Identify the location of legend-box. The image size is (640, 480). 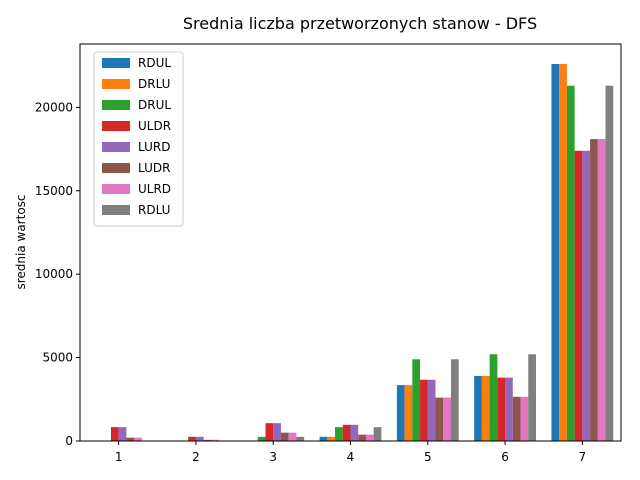
(138, 139).